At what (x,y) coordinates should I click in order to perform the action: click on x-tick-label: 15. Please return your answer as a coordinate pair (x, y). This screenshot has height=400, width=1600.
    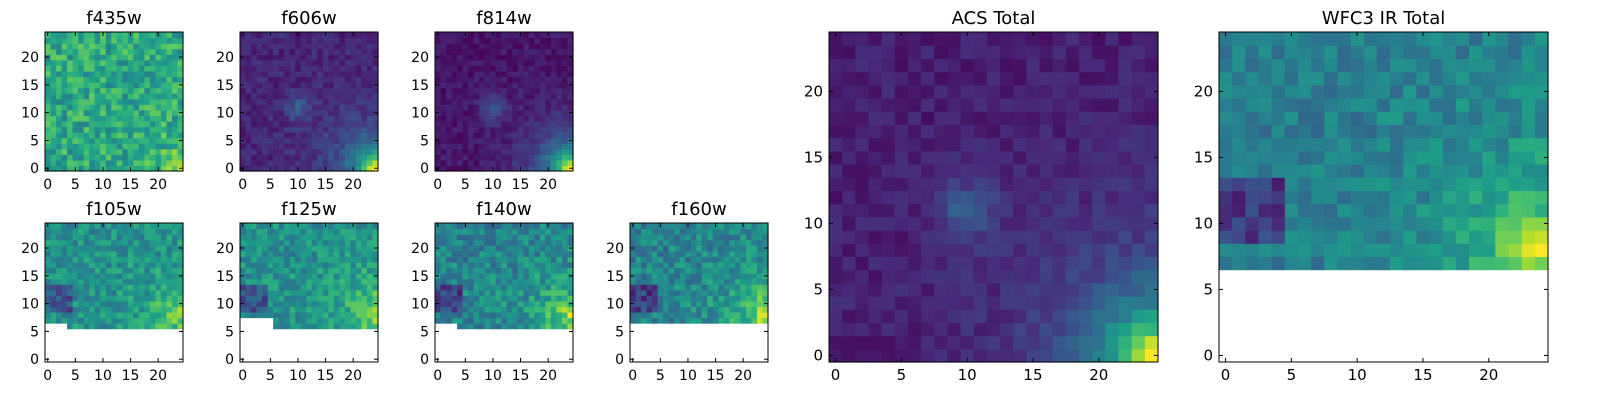
    Looking at the image, I should click on (131, 185).